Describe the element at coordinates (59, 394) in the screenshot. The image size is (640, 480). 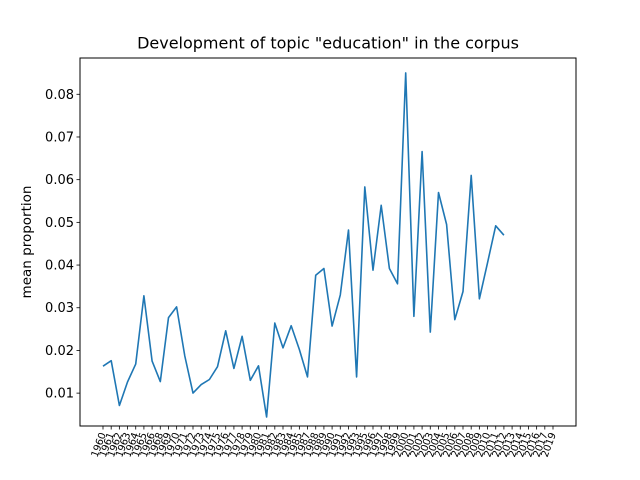
I see `y-tick-label: 0.01` at that location.